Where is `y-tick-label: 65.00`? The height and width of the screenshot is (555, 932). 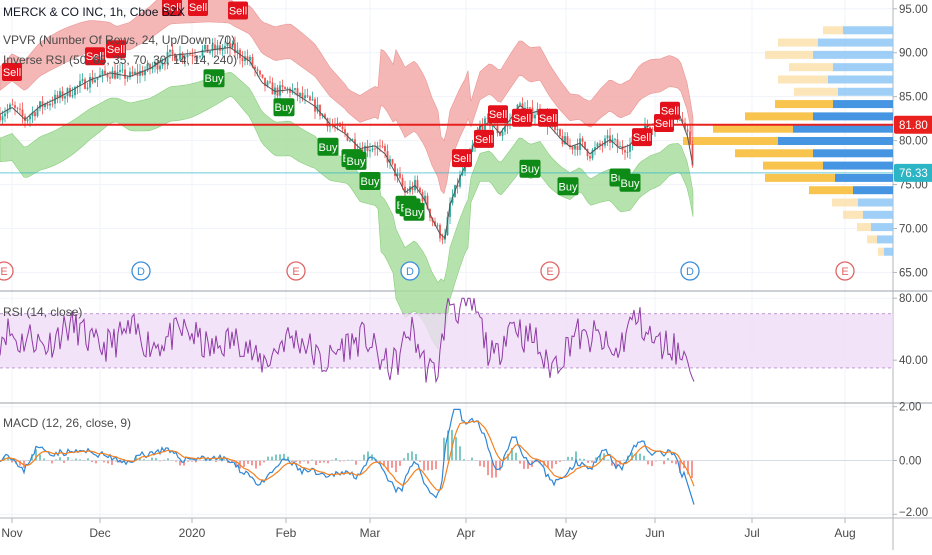 y-tick-label: 65.00 is located at coordinates (913, 273).